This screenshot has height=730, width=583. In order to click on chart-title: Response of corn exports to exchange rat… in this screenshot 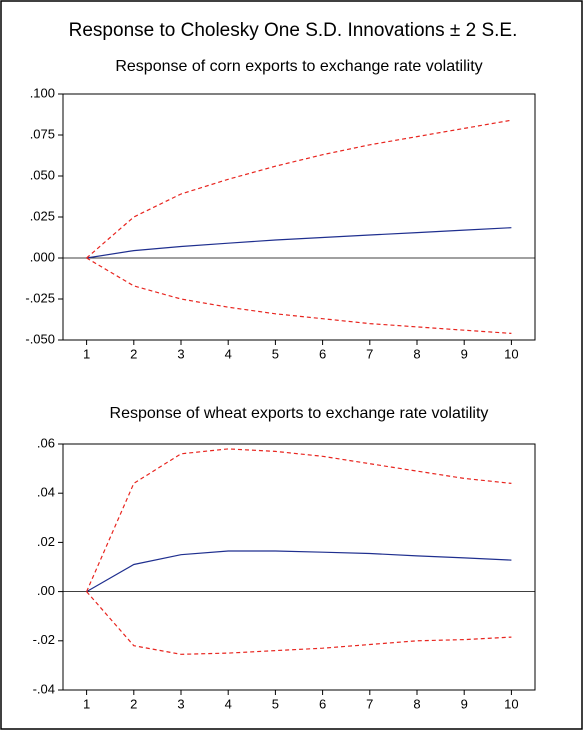, I will do `click(298, 66)`.